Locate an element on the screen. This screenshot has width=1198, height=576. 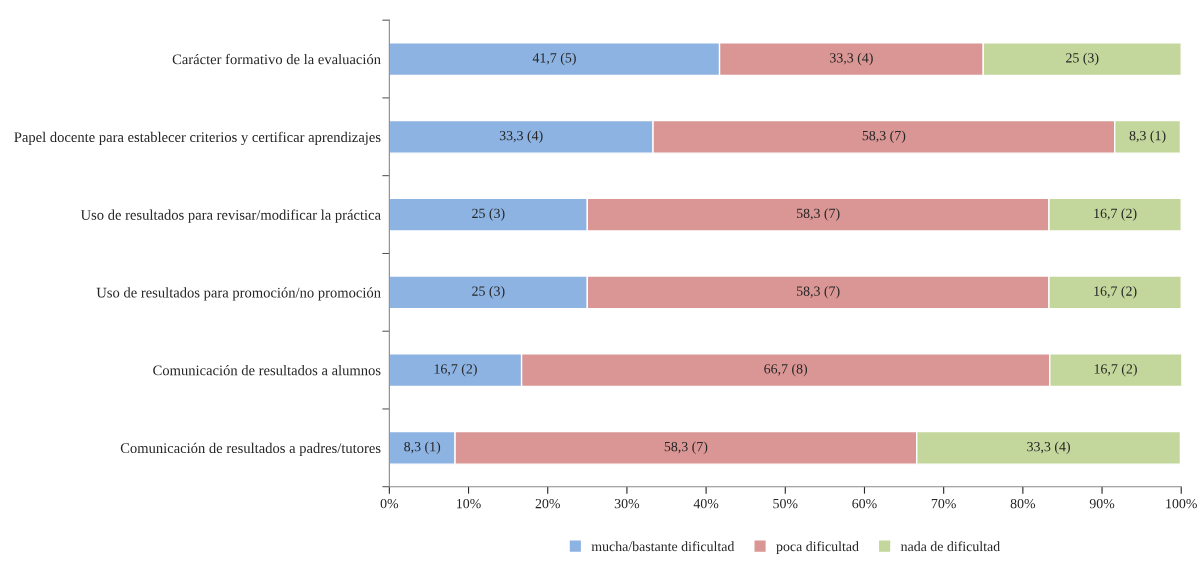
x-tick-label: 20% is located at coordinates (547, 503).